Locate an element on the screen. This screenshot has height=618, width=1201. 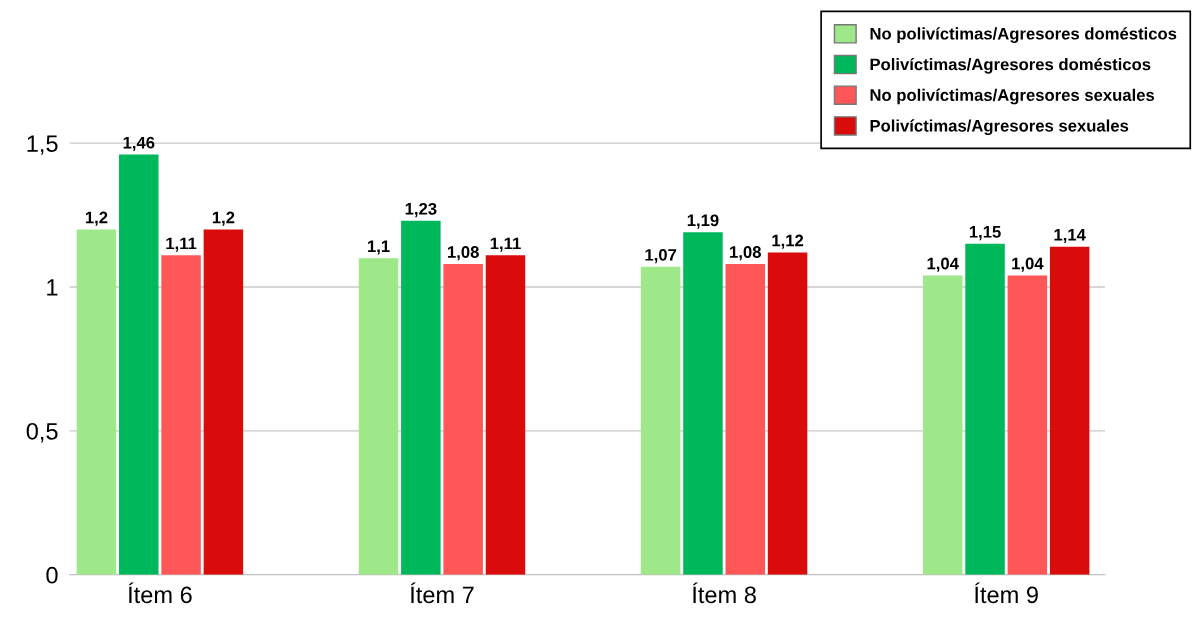
y-tick-label: 1,5 is located at coordinates (42, 145).